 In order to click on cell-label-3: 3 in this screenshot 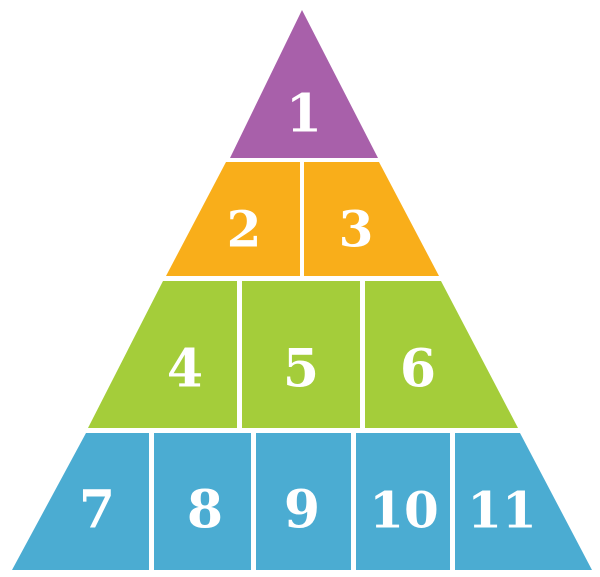, I will do `click(356, 229)`.